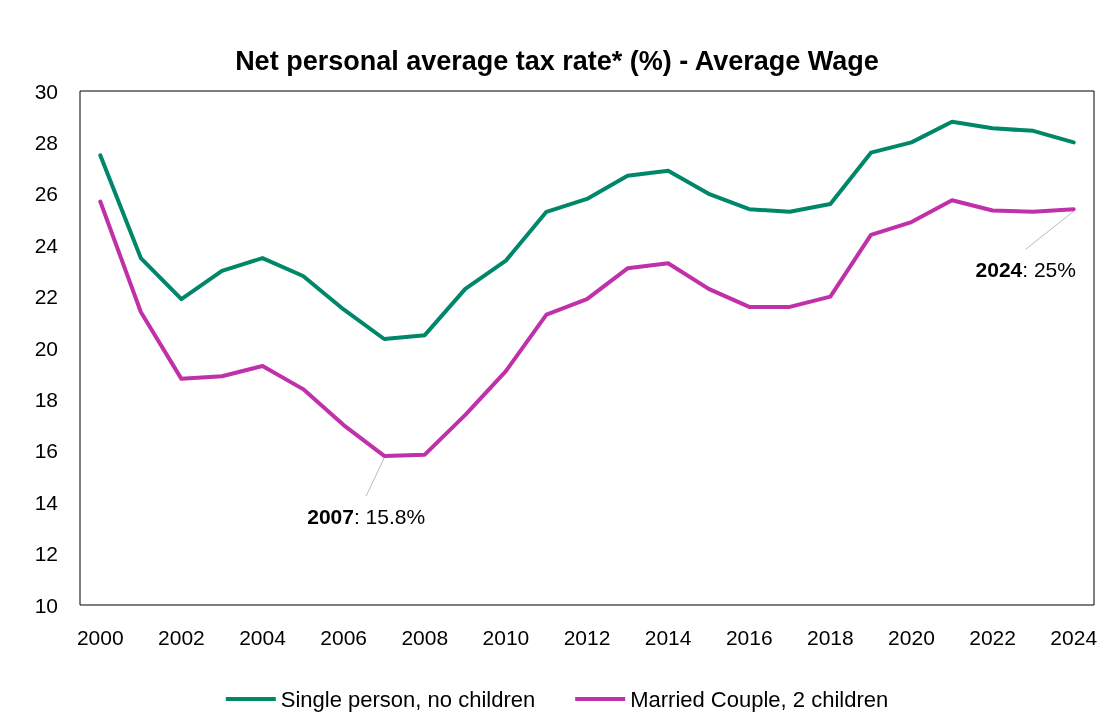  Describe the element at coordinates (343, 637) in the screenshot. I see `x-tick-label: 2006` at that location.